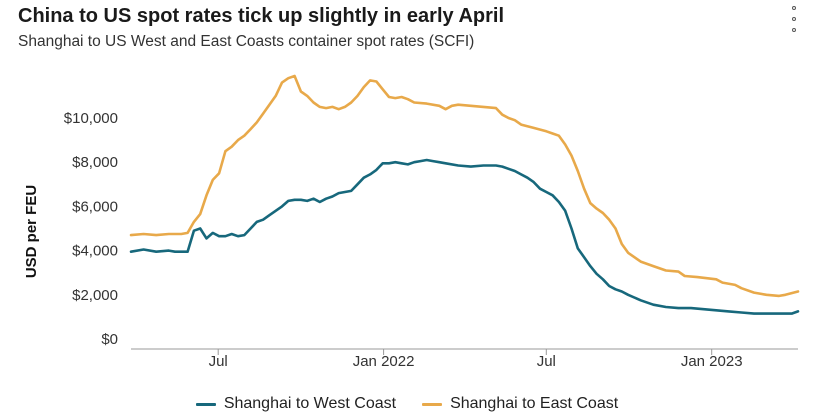  I want to click on legend-swatch-east, so click(432, 404).